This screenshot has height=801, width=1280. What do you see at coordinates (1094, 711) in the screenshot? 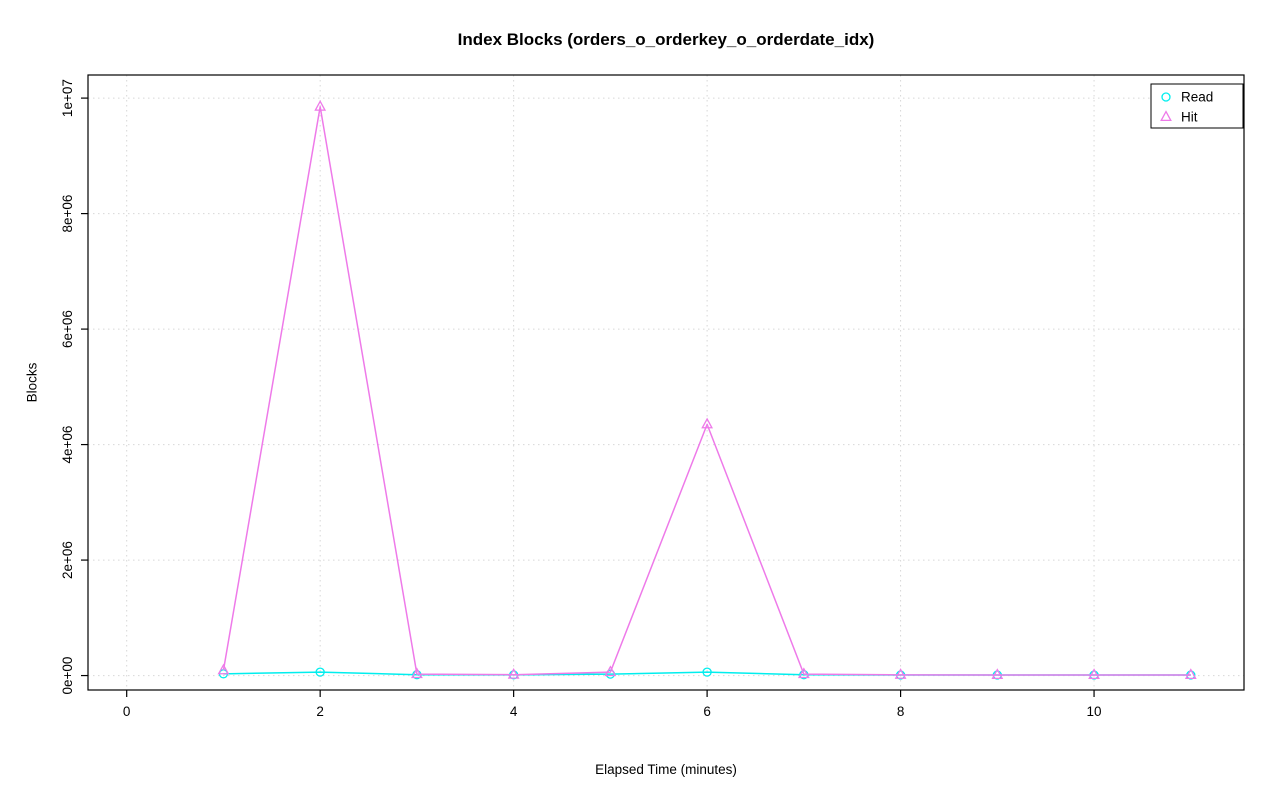
I see `x-tick-label: 10` at bounding box center [1094, 711].